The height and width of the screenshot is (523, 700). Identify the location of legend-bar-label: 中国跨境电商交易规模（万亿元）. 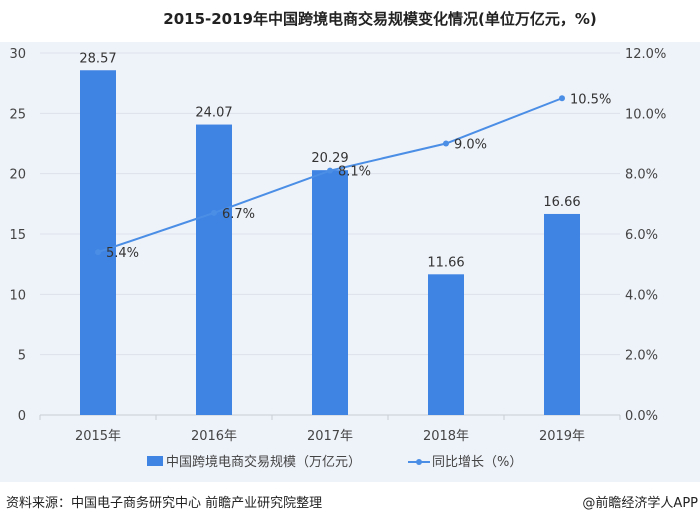
(263, 462).